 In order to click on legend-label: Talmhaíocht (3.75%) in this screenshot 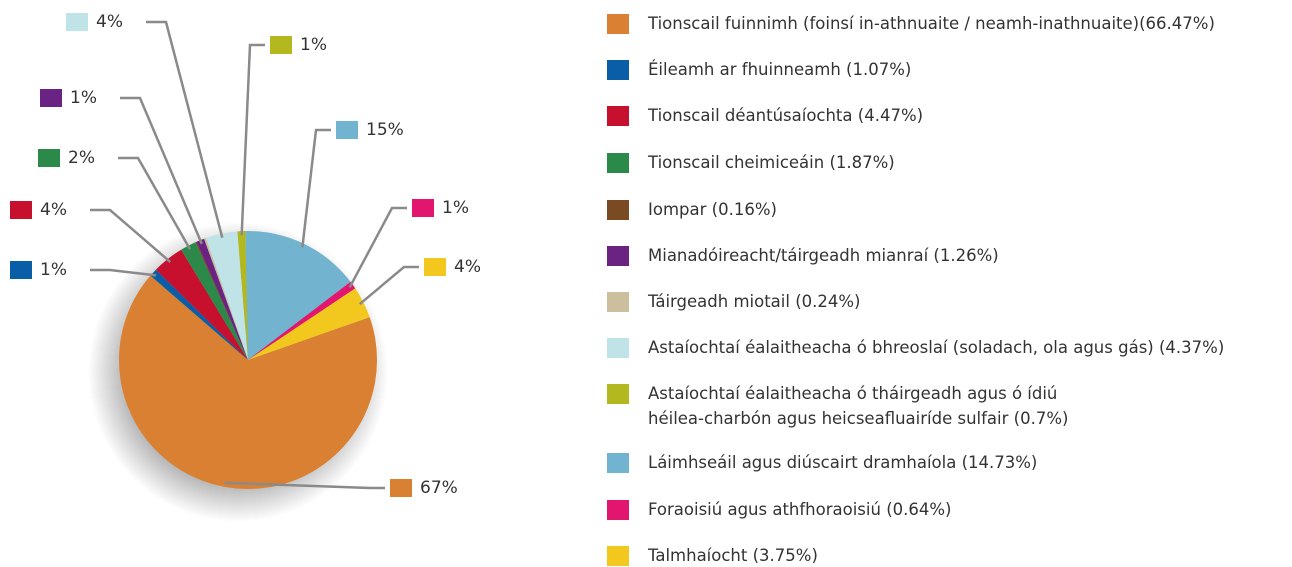, I will do `click(733, 555)`.